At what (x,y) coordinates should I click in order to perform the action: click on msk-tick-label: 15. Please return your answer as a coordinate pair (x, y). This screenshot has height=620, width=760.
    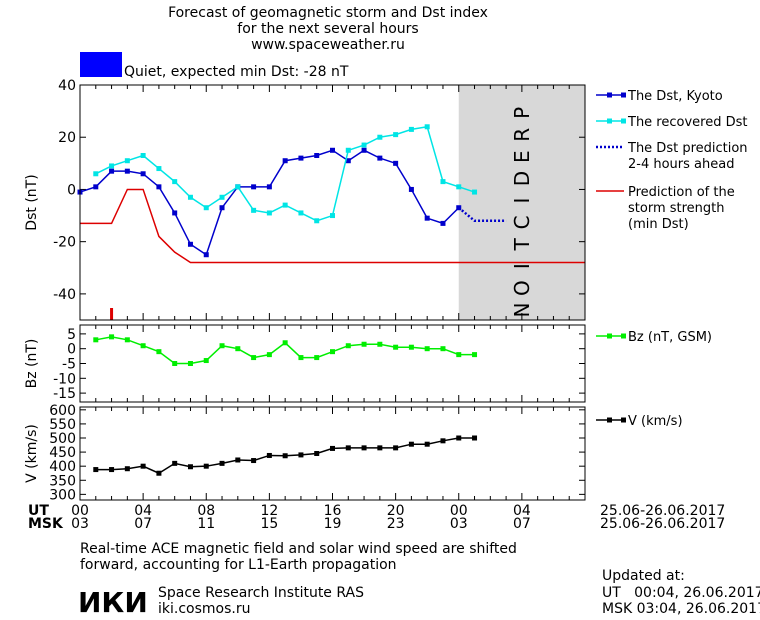
    Looking at the image, I should click on (269, 524).